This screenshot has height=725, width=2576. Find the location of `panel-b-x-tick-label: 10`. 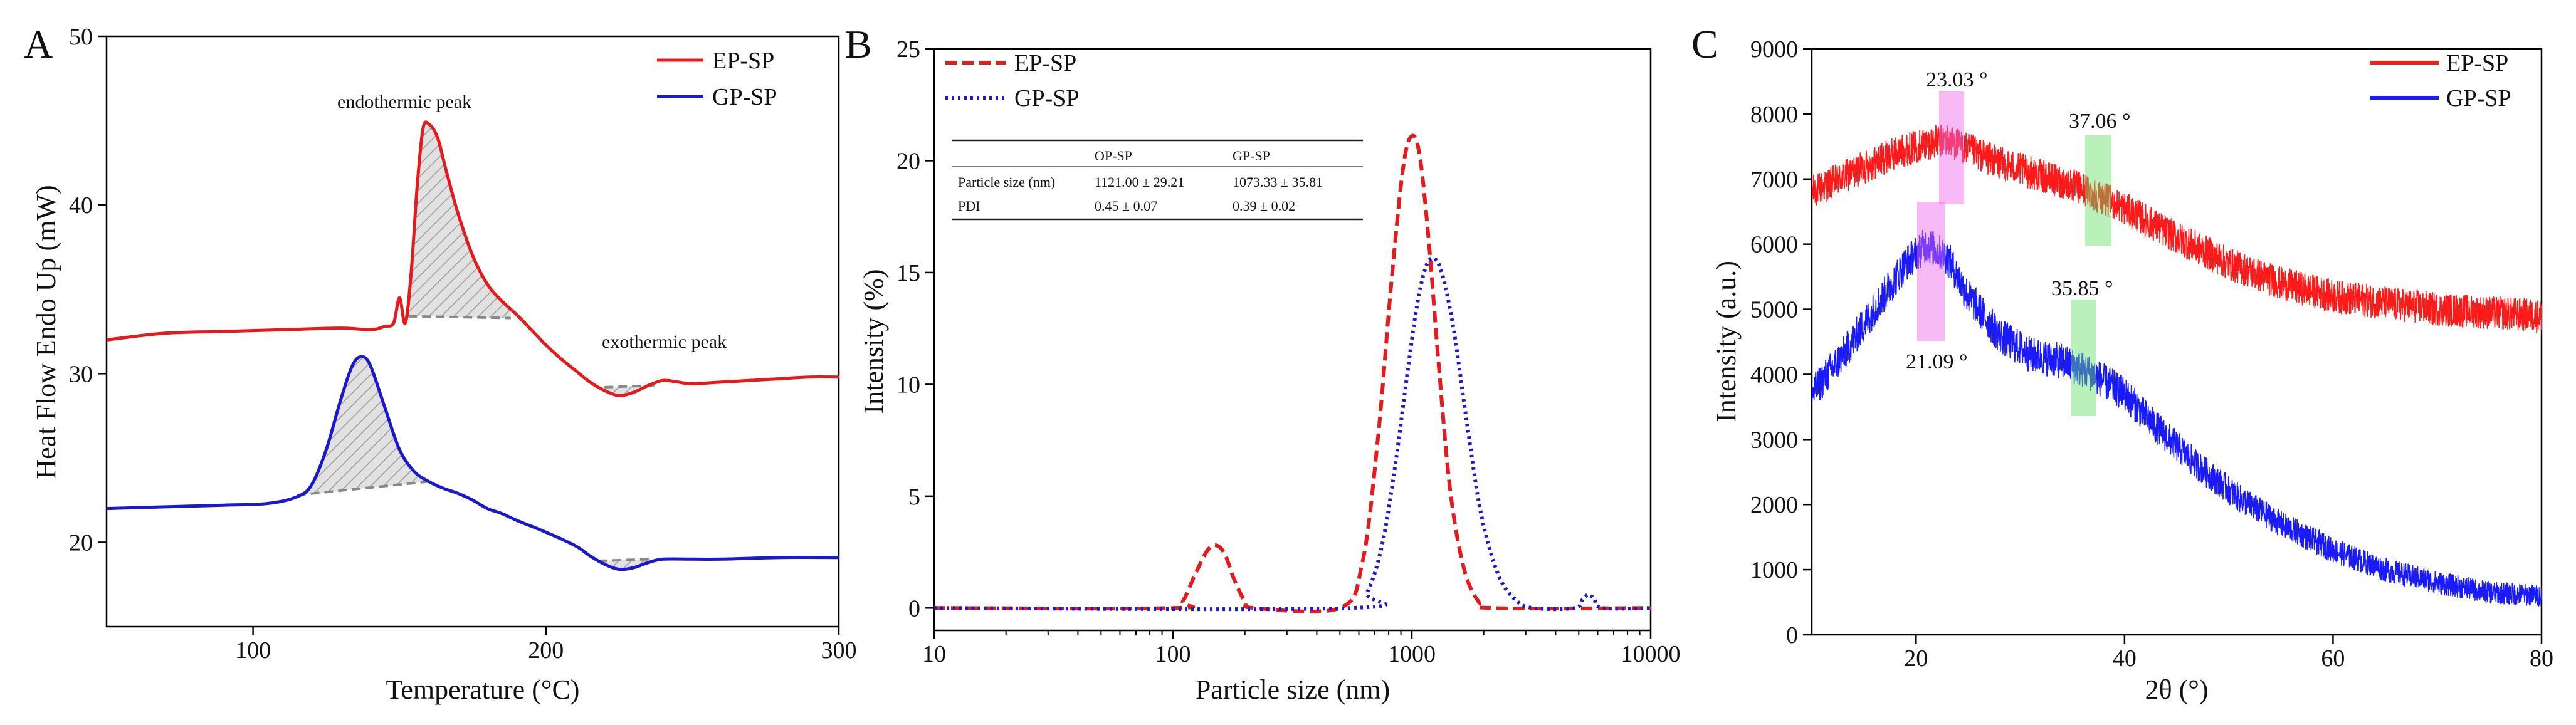

panel-b-x-tick-label: 10 is located at coordinates (934, 654).